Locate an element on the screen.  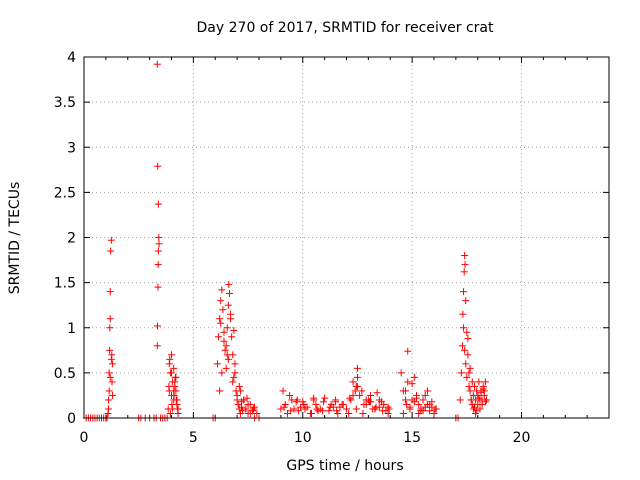
x-axis-label: GPS time / hours is located at coordinates (344, 466).